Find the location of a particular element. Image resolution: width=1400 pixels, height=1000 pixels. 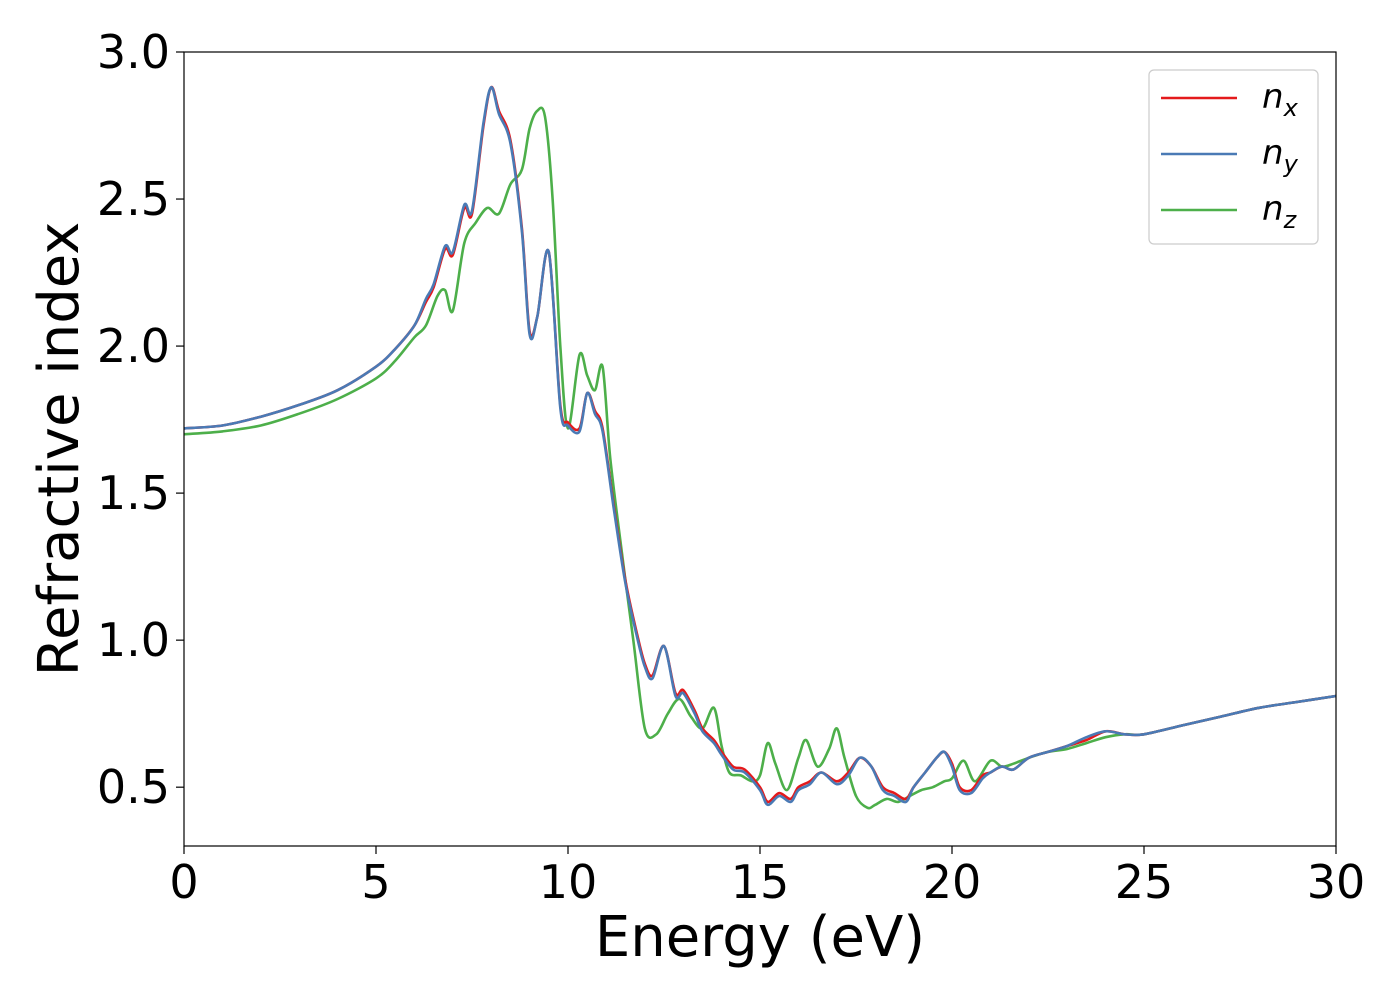

y-tick-label: 0.5 is located at coordinates (133, 787).